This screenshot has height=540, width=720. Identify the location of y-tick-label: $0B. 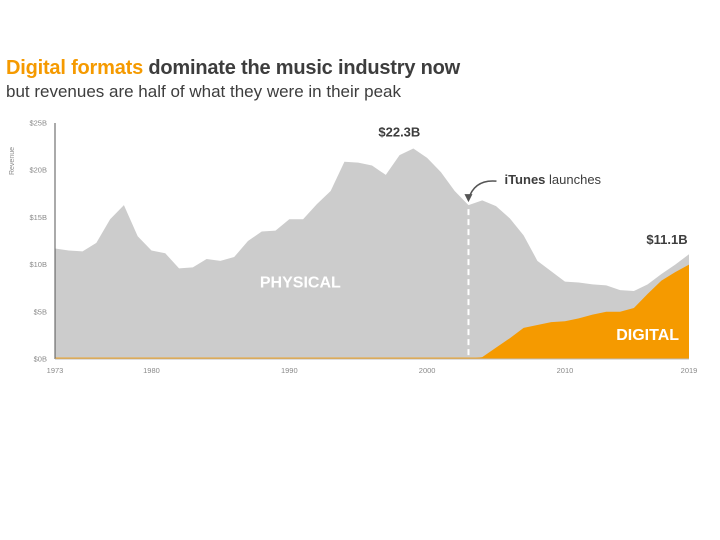
(40, 359).